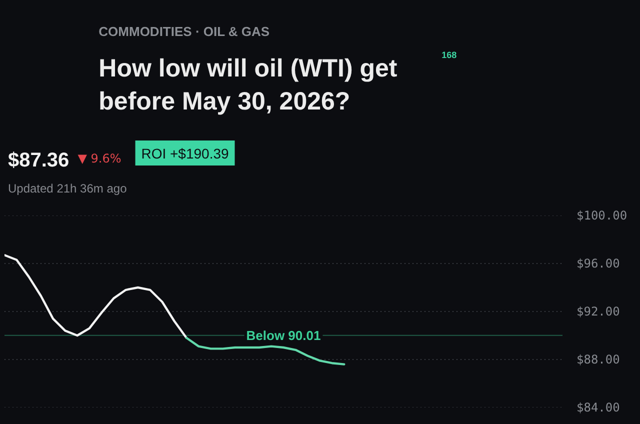 The height and width of the screenshot is (424, 640). I want to click on y-tick-label: $96.00, so click(598, 263).